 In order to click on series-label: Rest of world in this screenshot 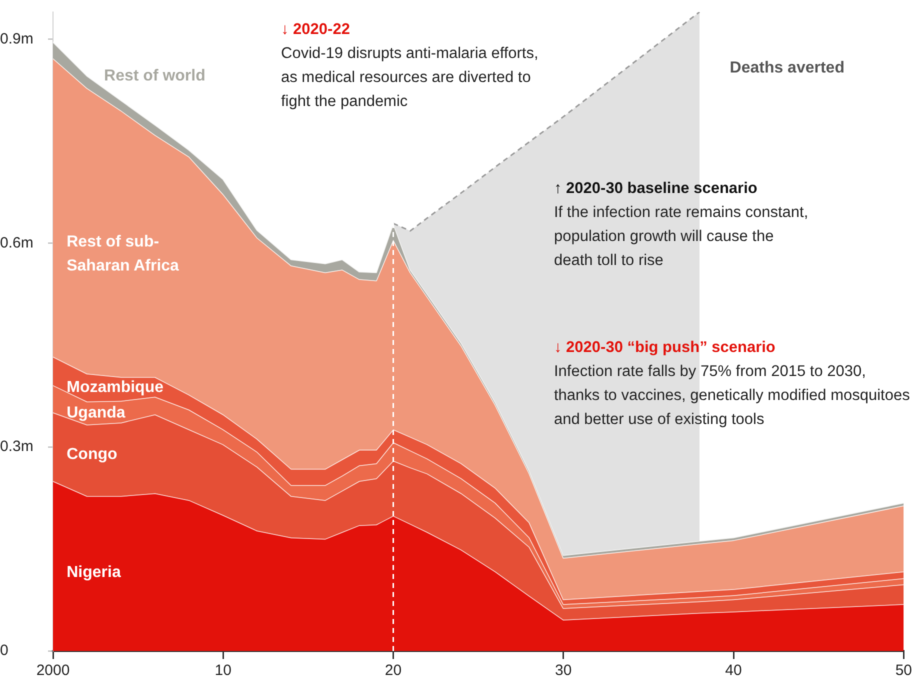, I will do `click(155, 75)`.